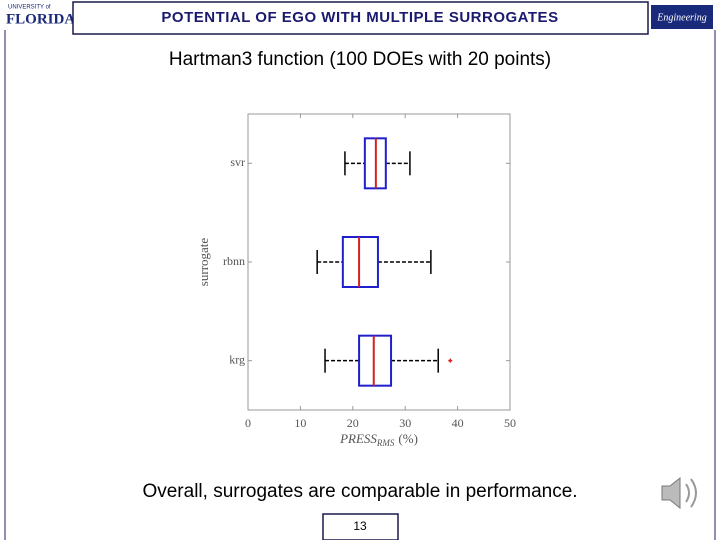  I want to click on y-axis-label: surrogate, so click(203, 262).